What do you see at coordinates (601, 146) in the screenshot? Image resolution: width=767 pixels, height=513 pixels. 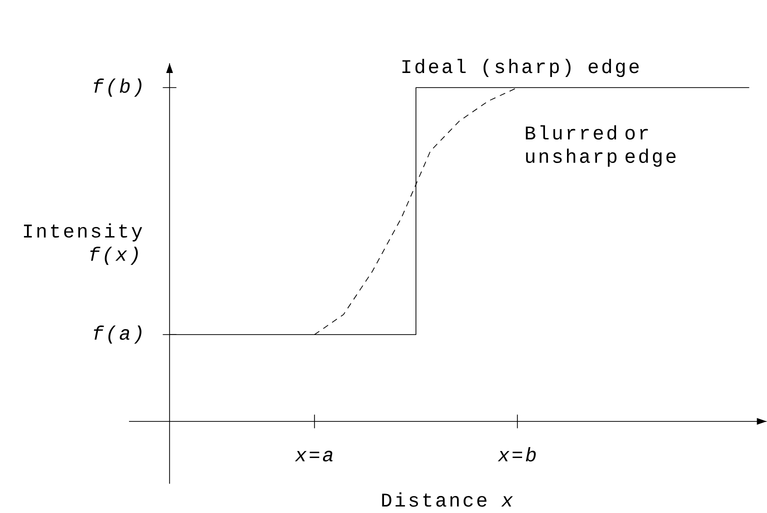 I see `annotation: Blurred or unsharp edge` at bounding box center [601, 146].